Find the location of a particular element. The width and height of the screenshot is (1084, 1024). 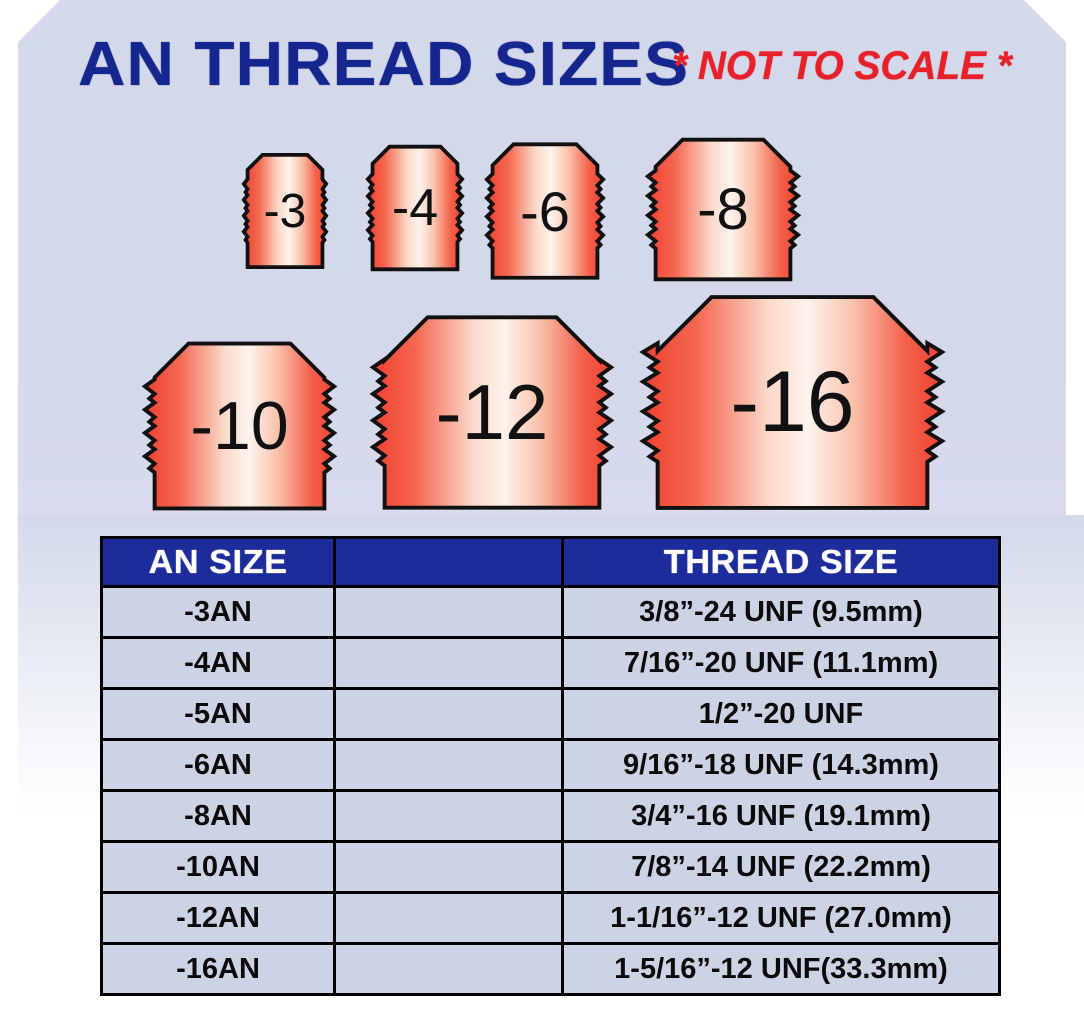

fitting-minus4: -4 is located at coordinates (415, 208).